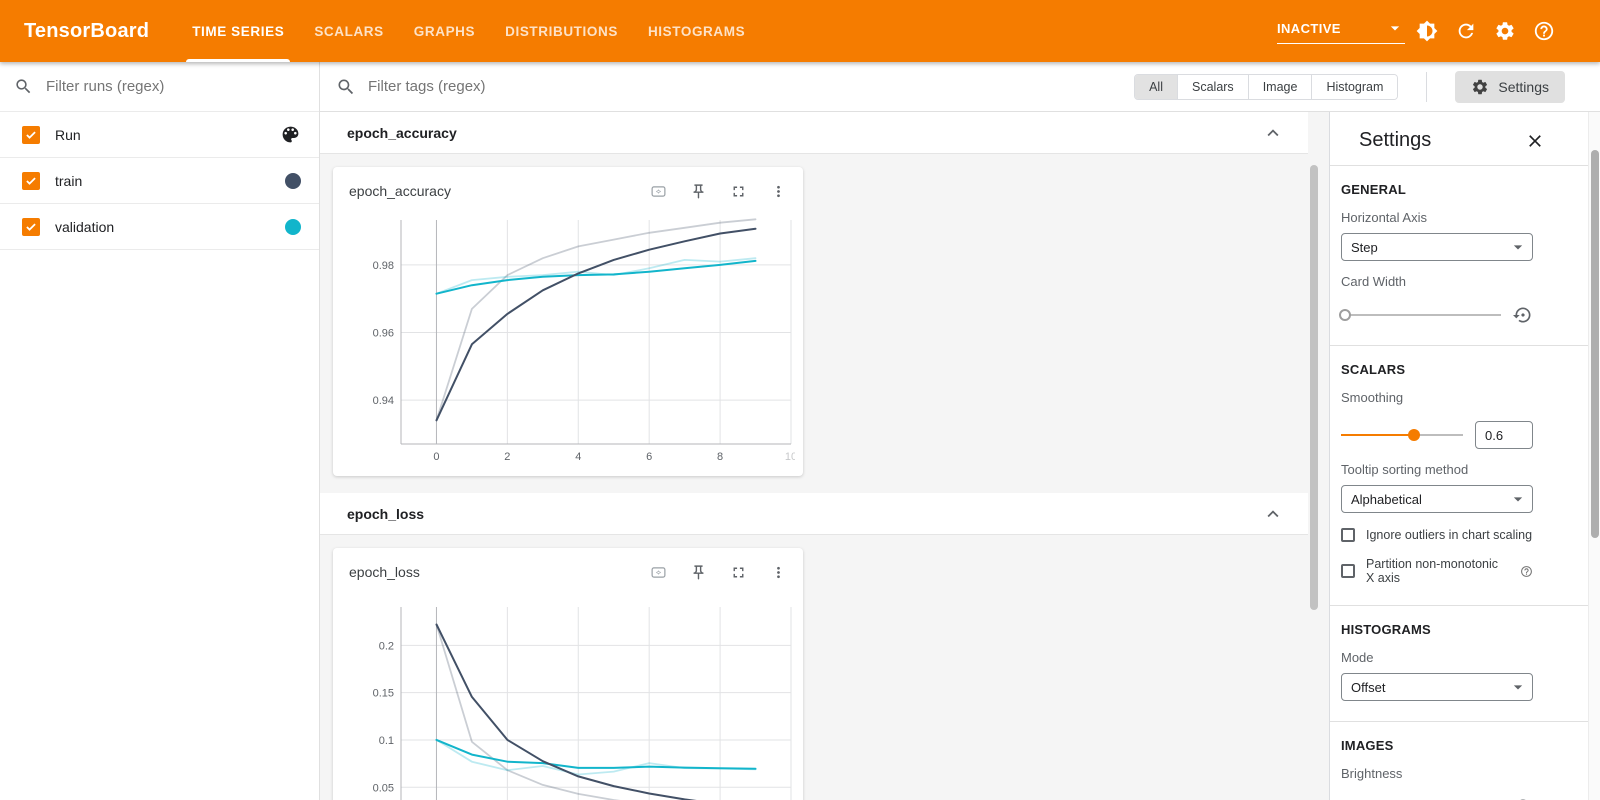  I want to click on horizontal-axis-dropdown: Step, so click(1437, 247).